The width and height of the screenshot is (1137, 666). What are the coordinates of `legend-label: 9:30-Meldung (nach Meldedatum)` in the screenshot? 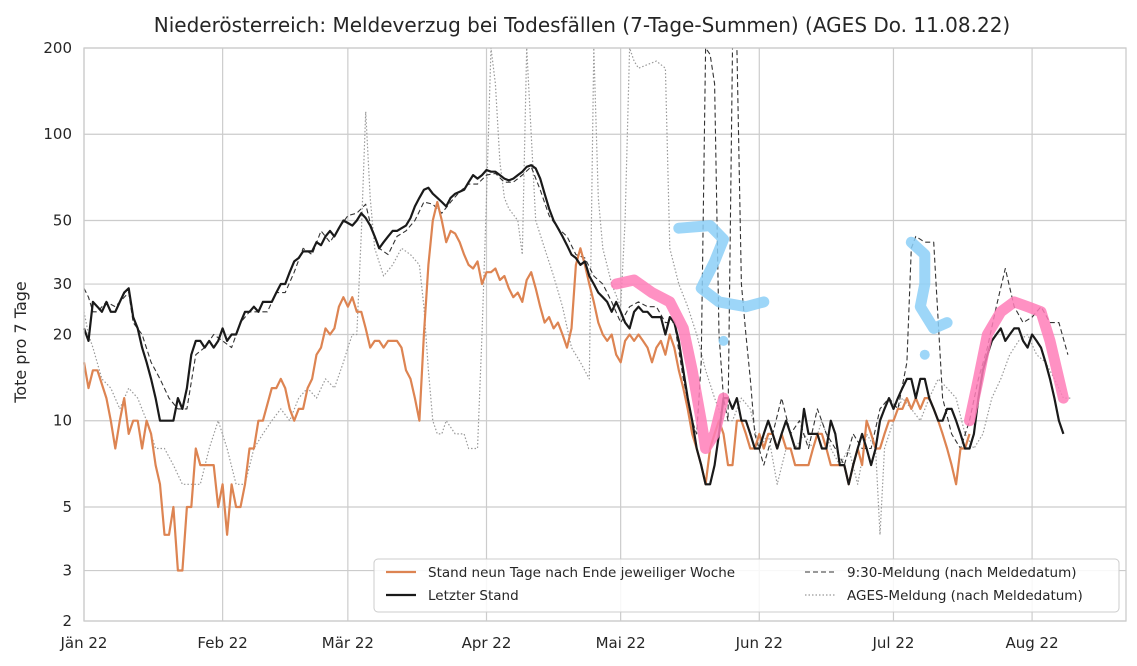 It's located at (962, 573).